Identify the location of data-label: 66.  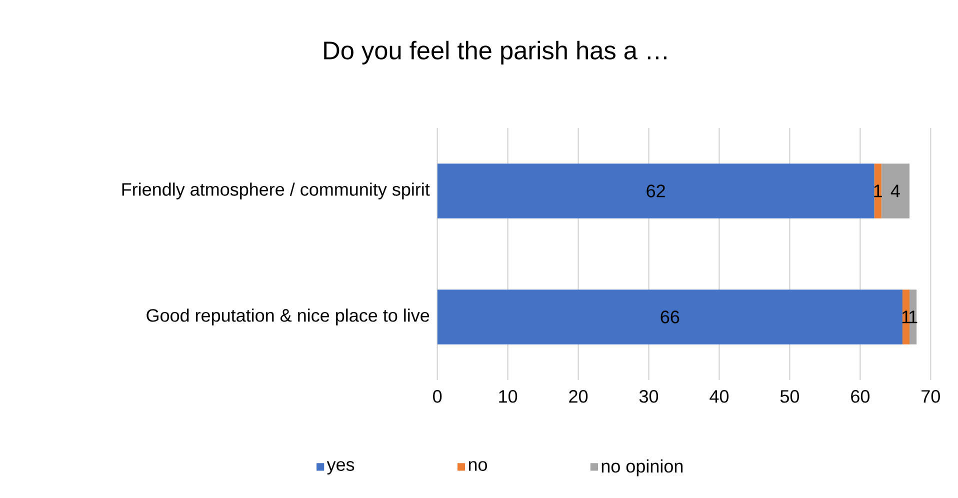
(670, 317).